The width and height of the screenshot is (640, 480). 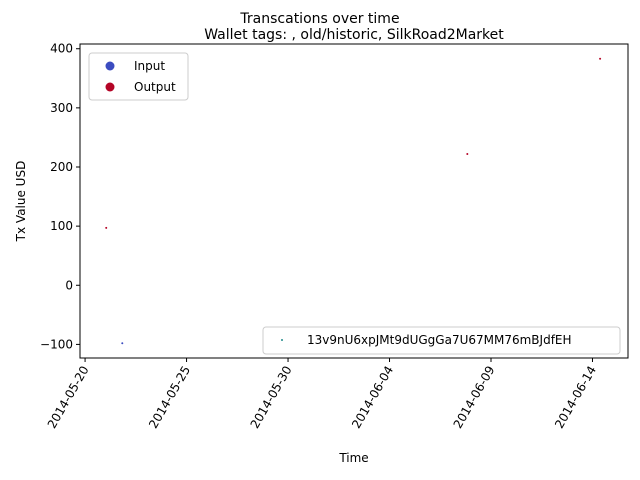 What do you see at coordinates (60, 196) in the screenshot?
I see `y-axis: −100 0 100 200 300 400` at bounding box center [60, 196].